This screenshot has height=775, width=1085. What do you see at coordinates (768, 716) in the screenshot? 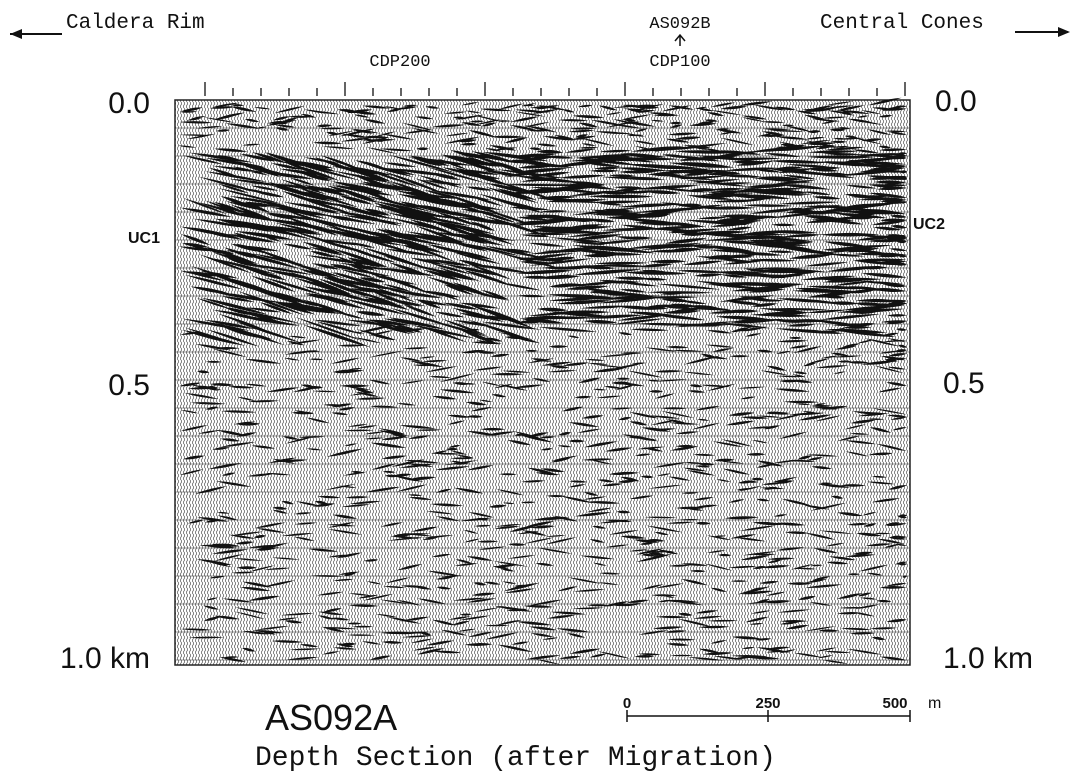
I see `scale-ticks` at bounding box center [768, 716].